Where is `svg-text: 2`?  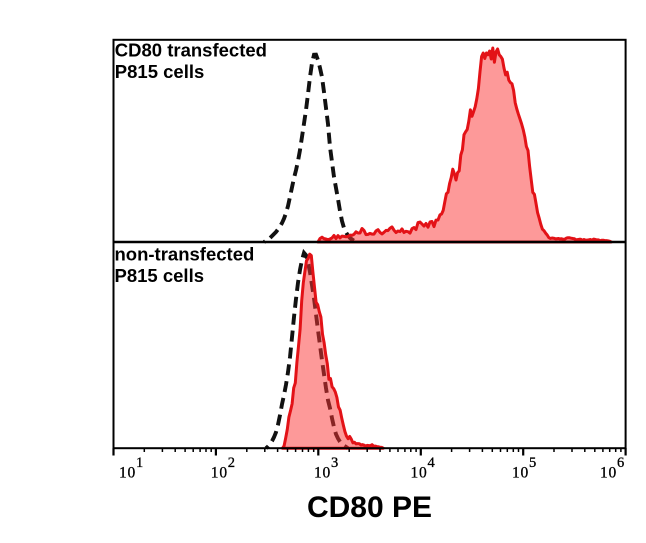
svg-text: 2 is located at coordinates (231, 463).